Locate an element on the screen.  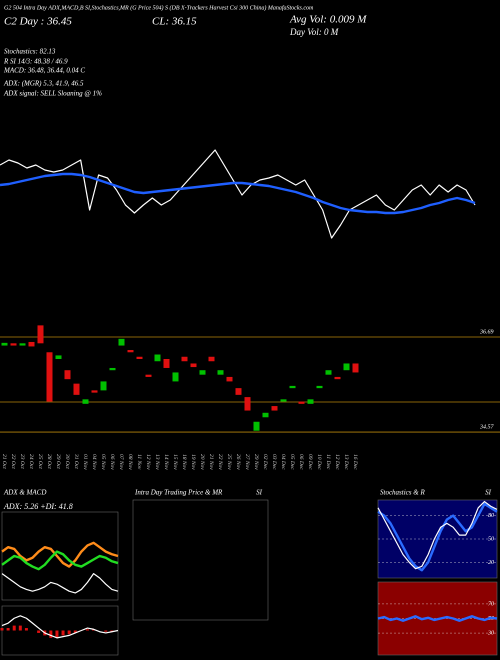
y-tick-label: 30 is located at coordinates (490, 633).